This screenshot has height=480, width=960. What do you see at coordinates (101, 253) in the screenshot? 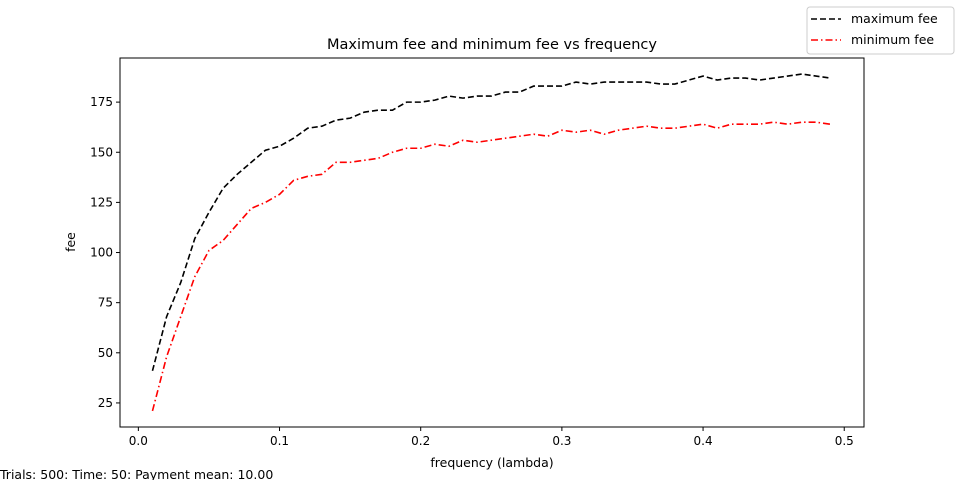
I see `y-tick-label: 100` at bounding box center [101, 253].